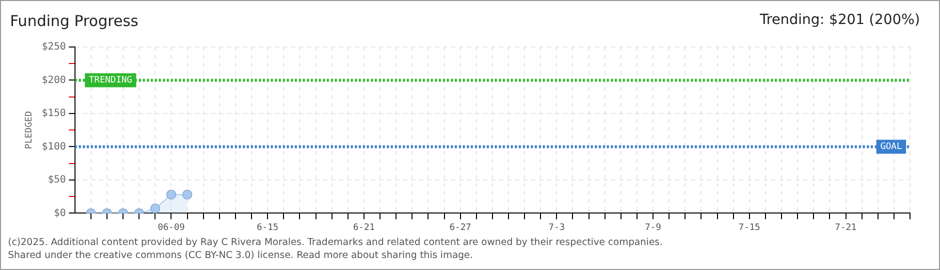 This screenshot has width=940, height=270. Describe the element at coordinates (110, 81) in the screenshot. I see `ref-line-label: TRENDING` at that location.